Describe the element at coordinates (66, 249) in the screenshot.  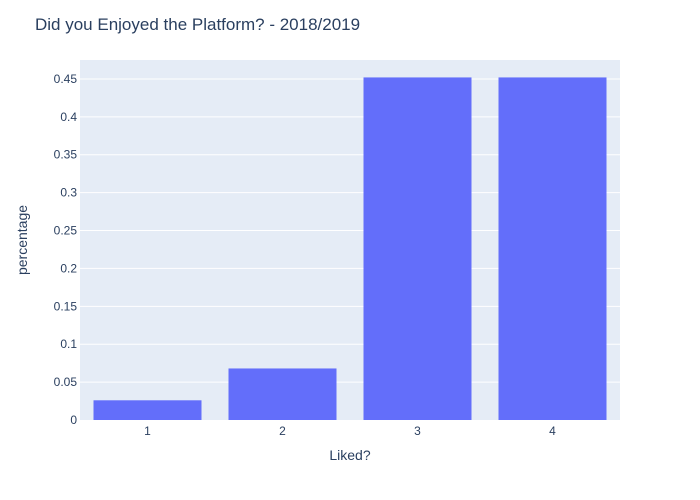
I see `y-tick-labels: 0 0.05 0.1 0.15 0.2 0.25 0.3 0.35 0.4 0.45` at that location.